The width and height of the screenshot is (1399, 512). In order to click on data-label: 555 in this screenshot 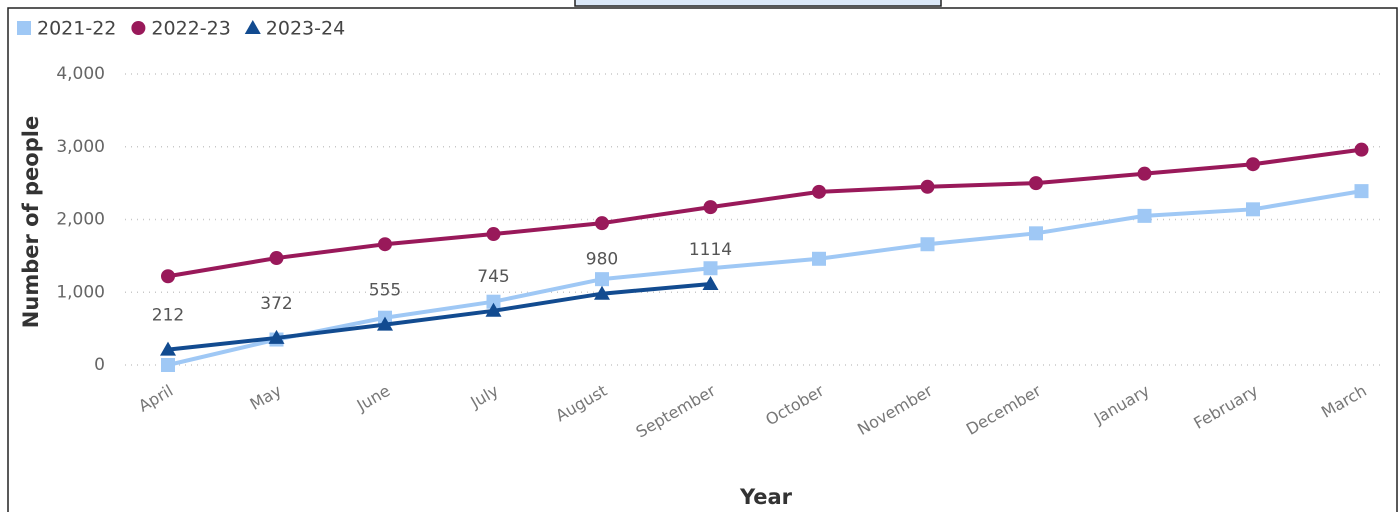, I will do `click(385, 291)`.